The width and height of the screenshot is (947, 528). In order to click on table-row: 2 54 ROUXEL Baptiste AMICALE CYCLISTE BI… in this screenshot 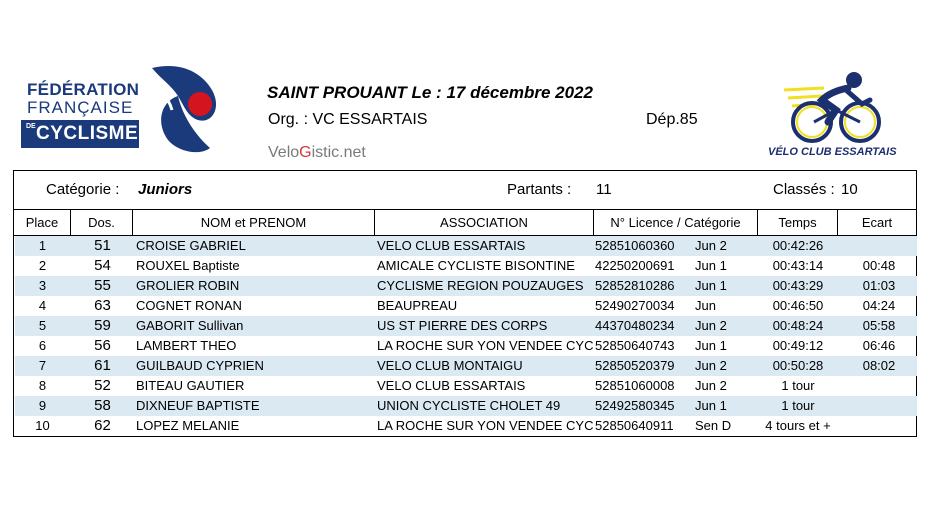, I will do `click(466, 266)`.